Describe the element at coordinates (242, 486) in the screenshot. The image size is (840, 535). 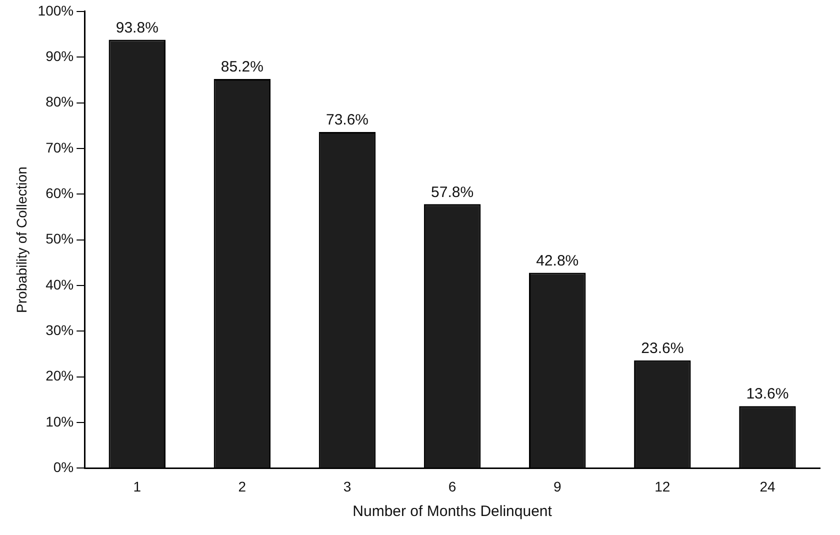
I see `x-tick-label: 2` at that location.